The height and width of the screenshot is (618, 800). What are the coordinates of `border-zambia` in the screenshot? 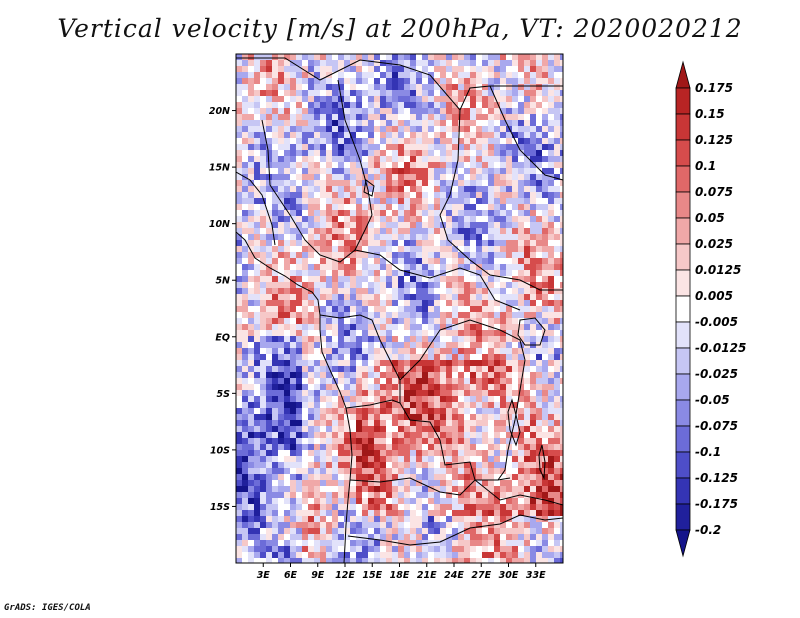 It's located at (518, 492).